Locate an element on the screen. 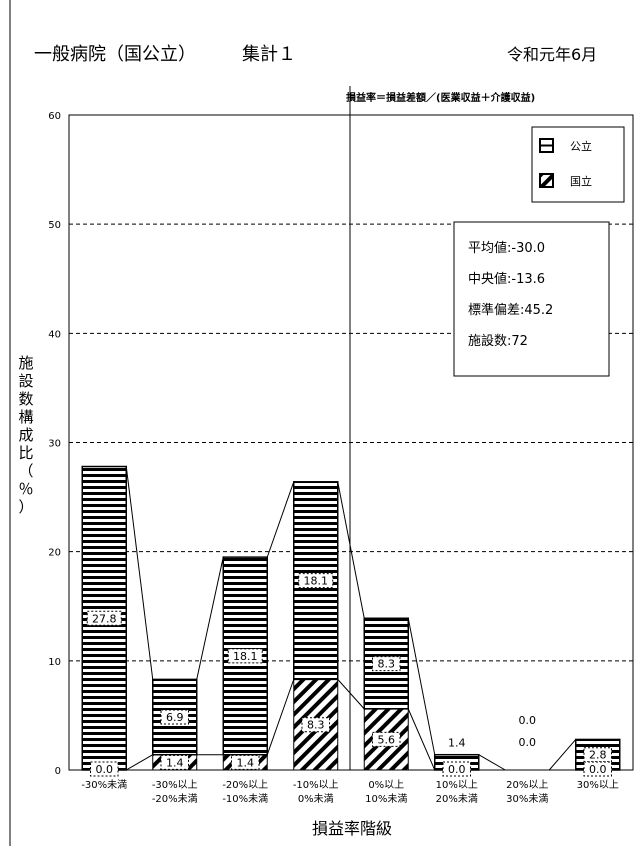  legend: 公立 国立 is located at coordinates (578, 164).